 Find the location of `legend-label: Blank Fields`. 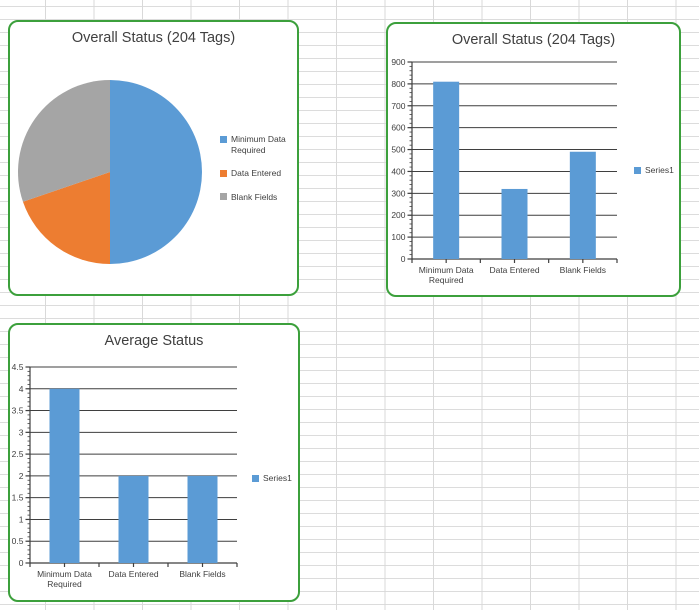

legend-label: Blank Fields is located at coordinates (254, 196).